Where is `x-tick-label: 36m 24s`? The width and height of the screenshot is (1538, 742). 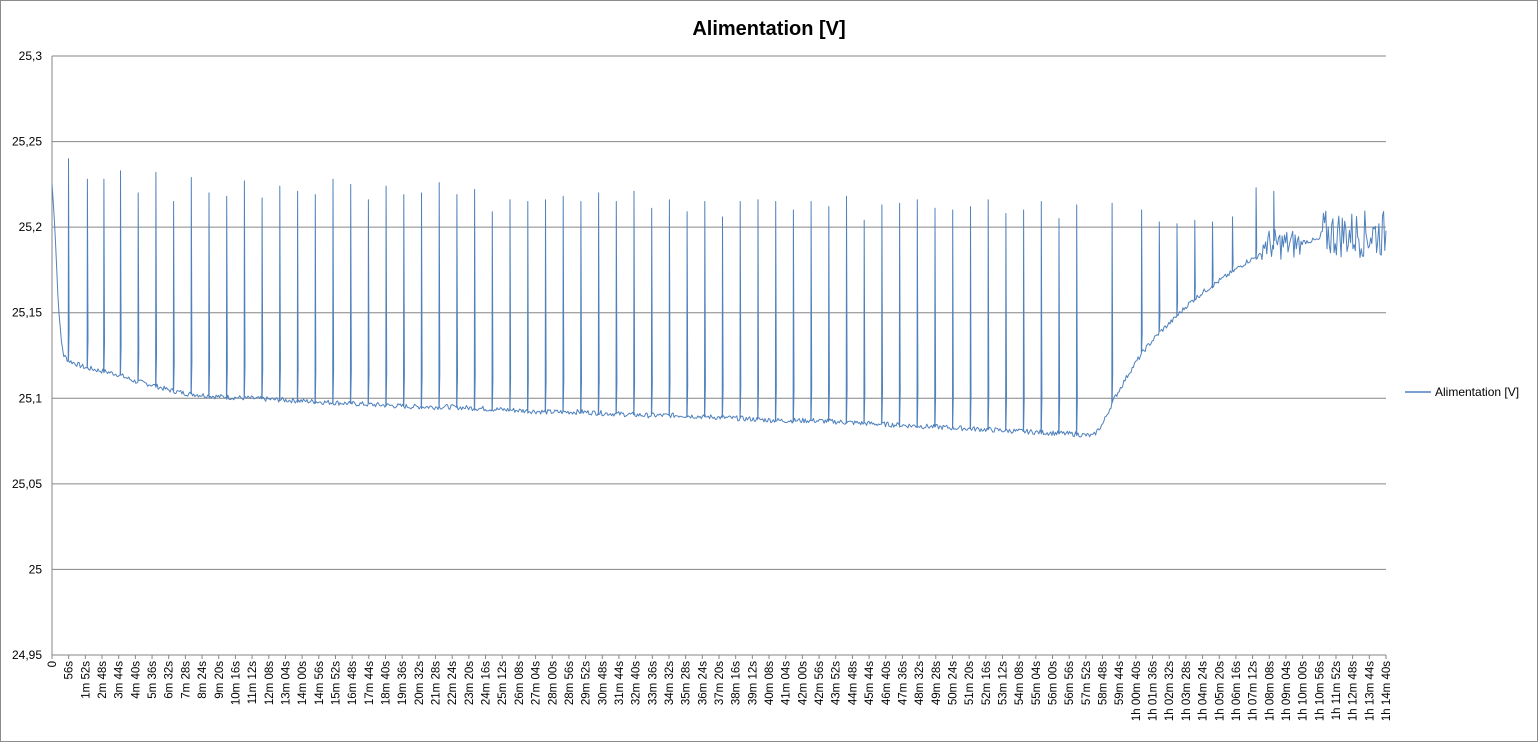 x-tick-label: 36m 24s is located at coordinates (703, 683).